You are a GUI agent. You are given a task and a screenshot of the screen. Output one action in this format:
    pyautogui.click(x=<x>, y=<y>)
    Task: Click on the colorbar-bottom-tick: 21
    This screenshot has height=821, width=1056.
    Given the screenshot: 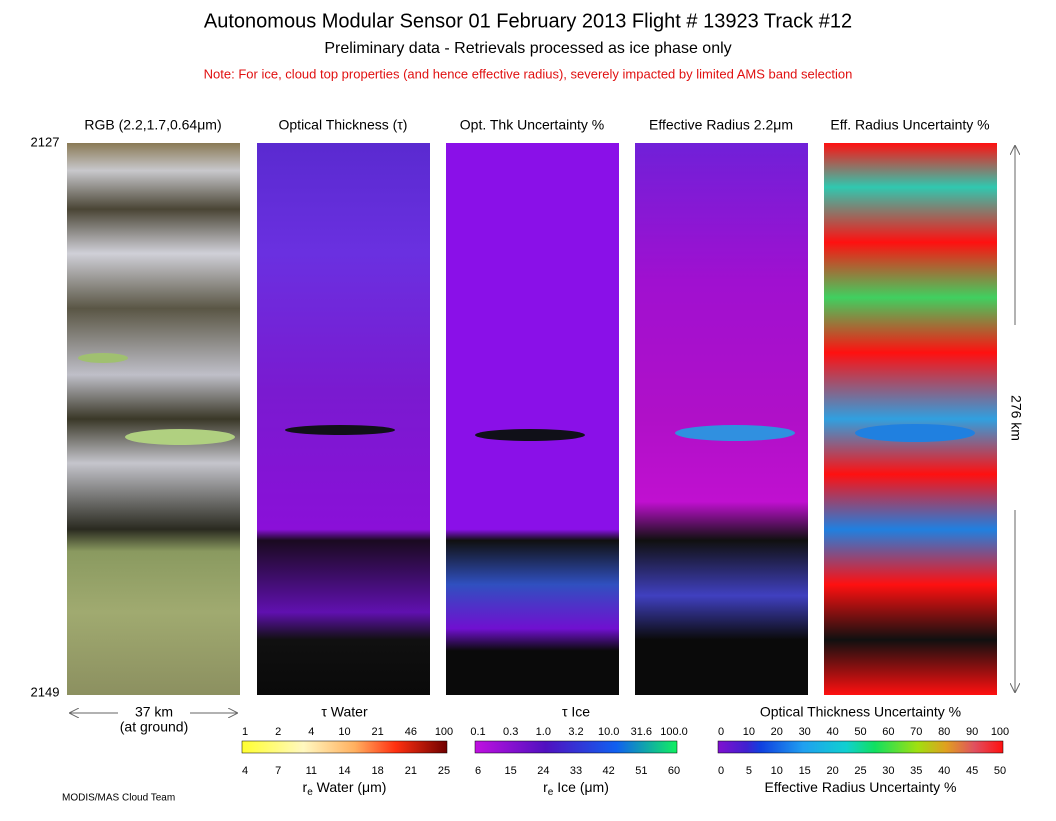 What is the action you would take?
    pyautogui.click(x=411, y=771)
    